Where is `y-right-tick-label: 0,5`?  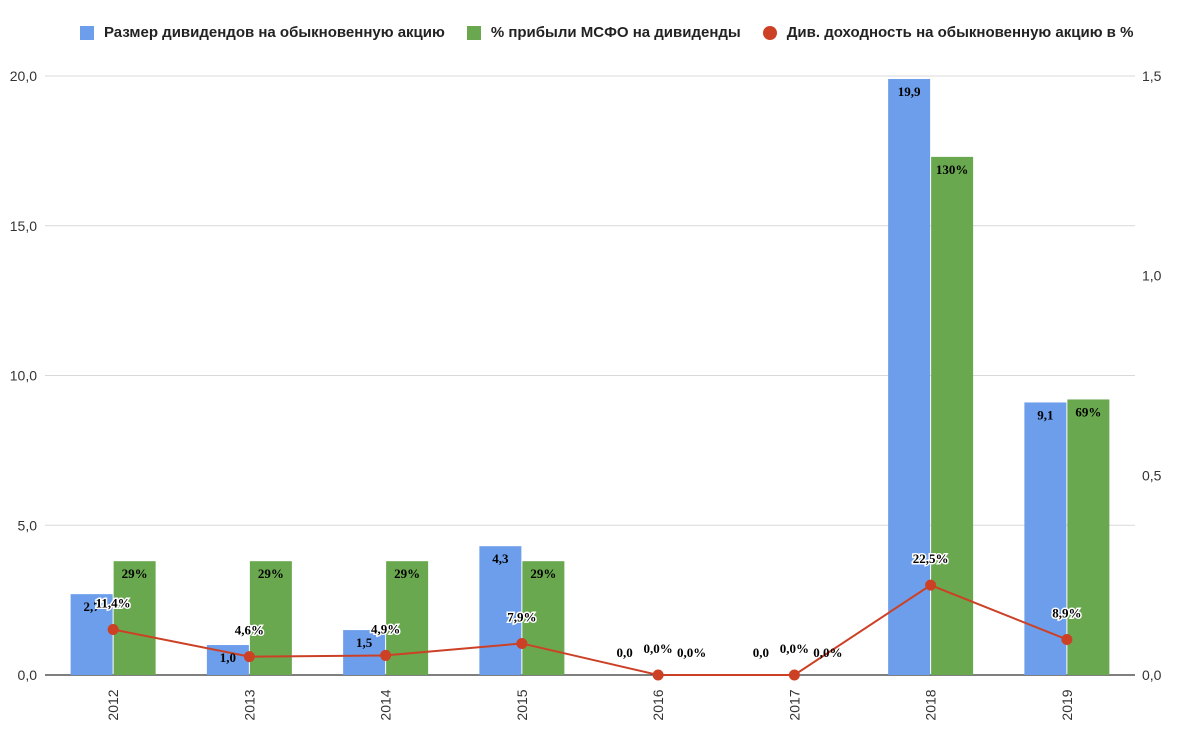
y-right-tick-label: 0,5 is located at coordinates (1152, 475).